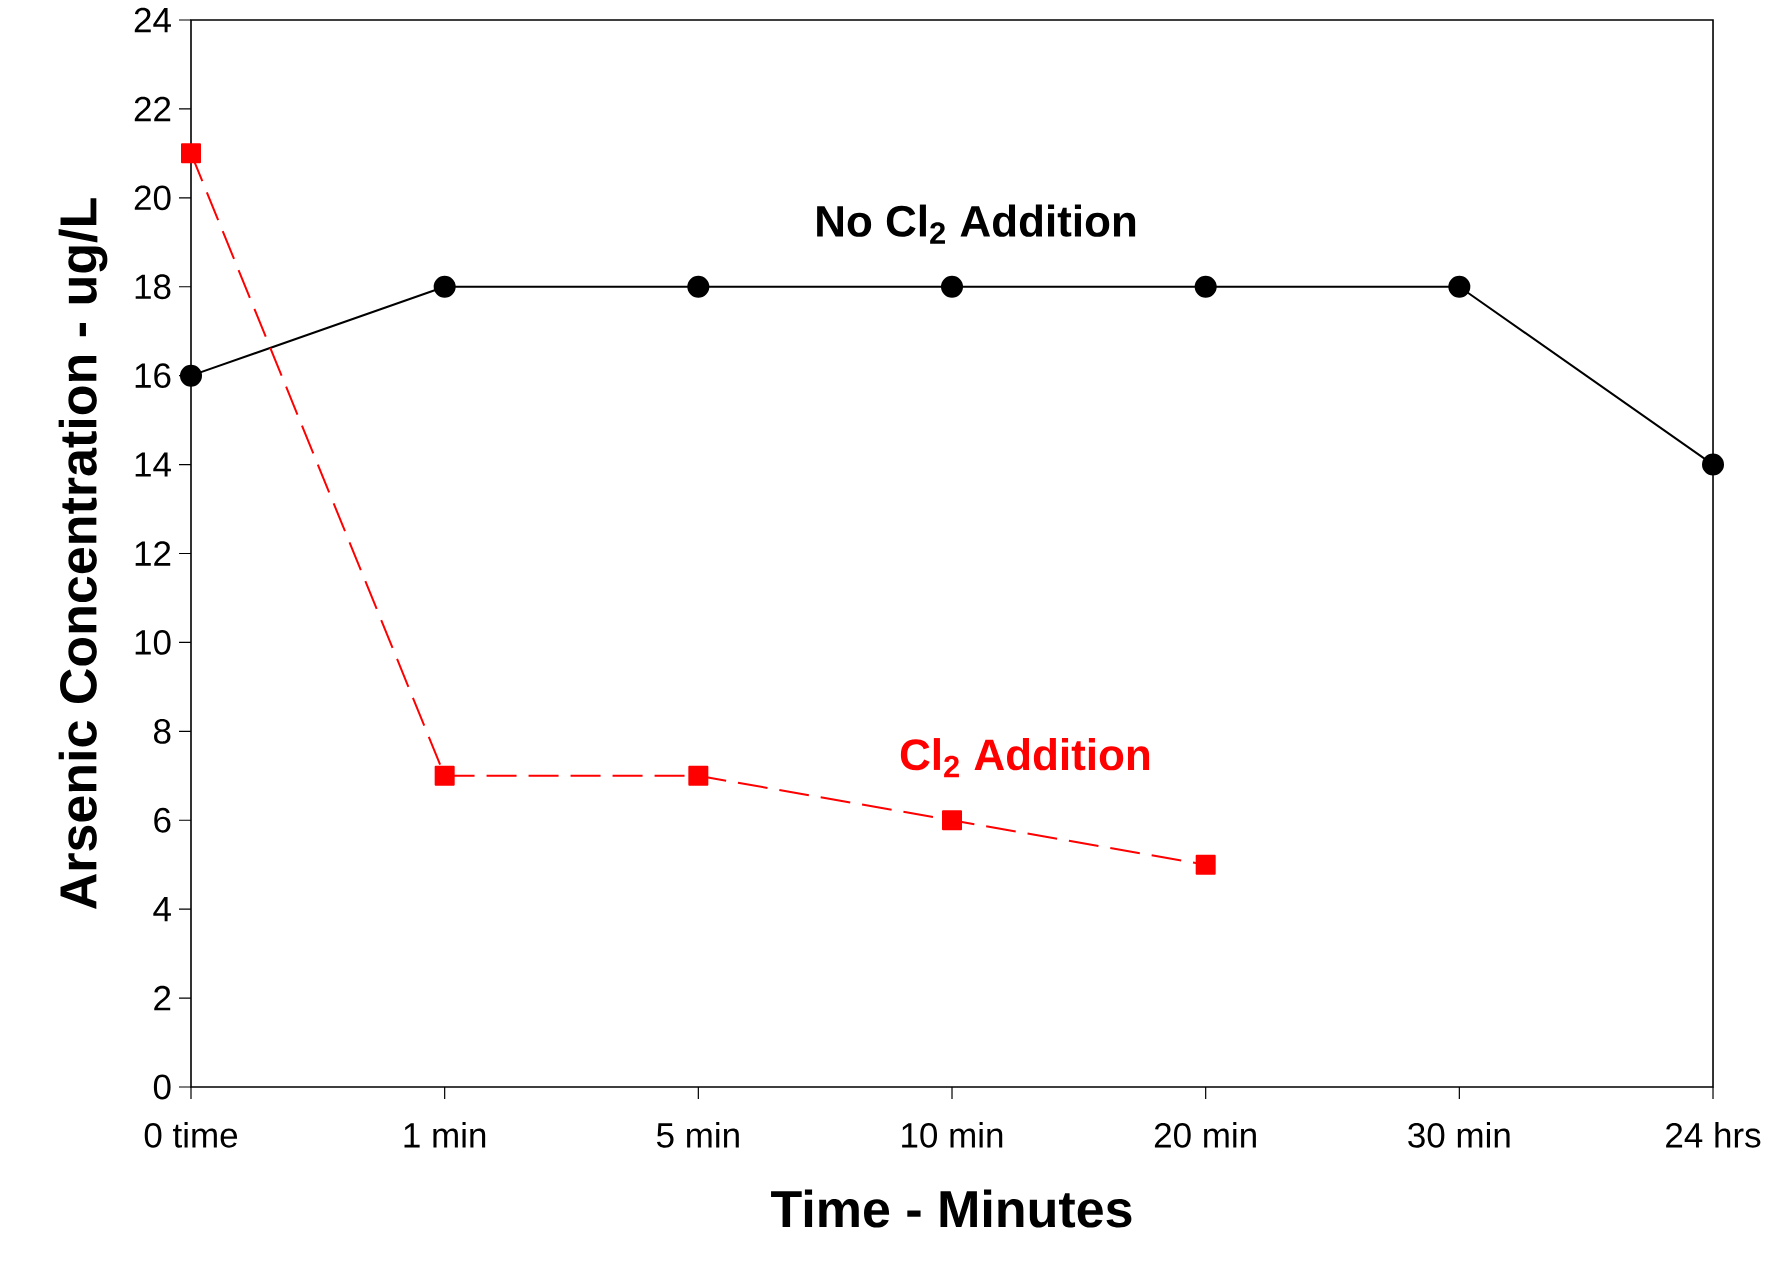  What do you see at coordinates (162, 998) in the screenshot?
I see `y-tick-label: 2` at bounding box center [162, 998].